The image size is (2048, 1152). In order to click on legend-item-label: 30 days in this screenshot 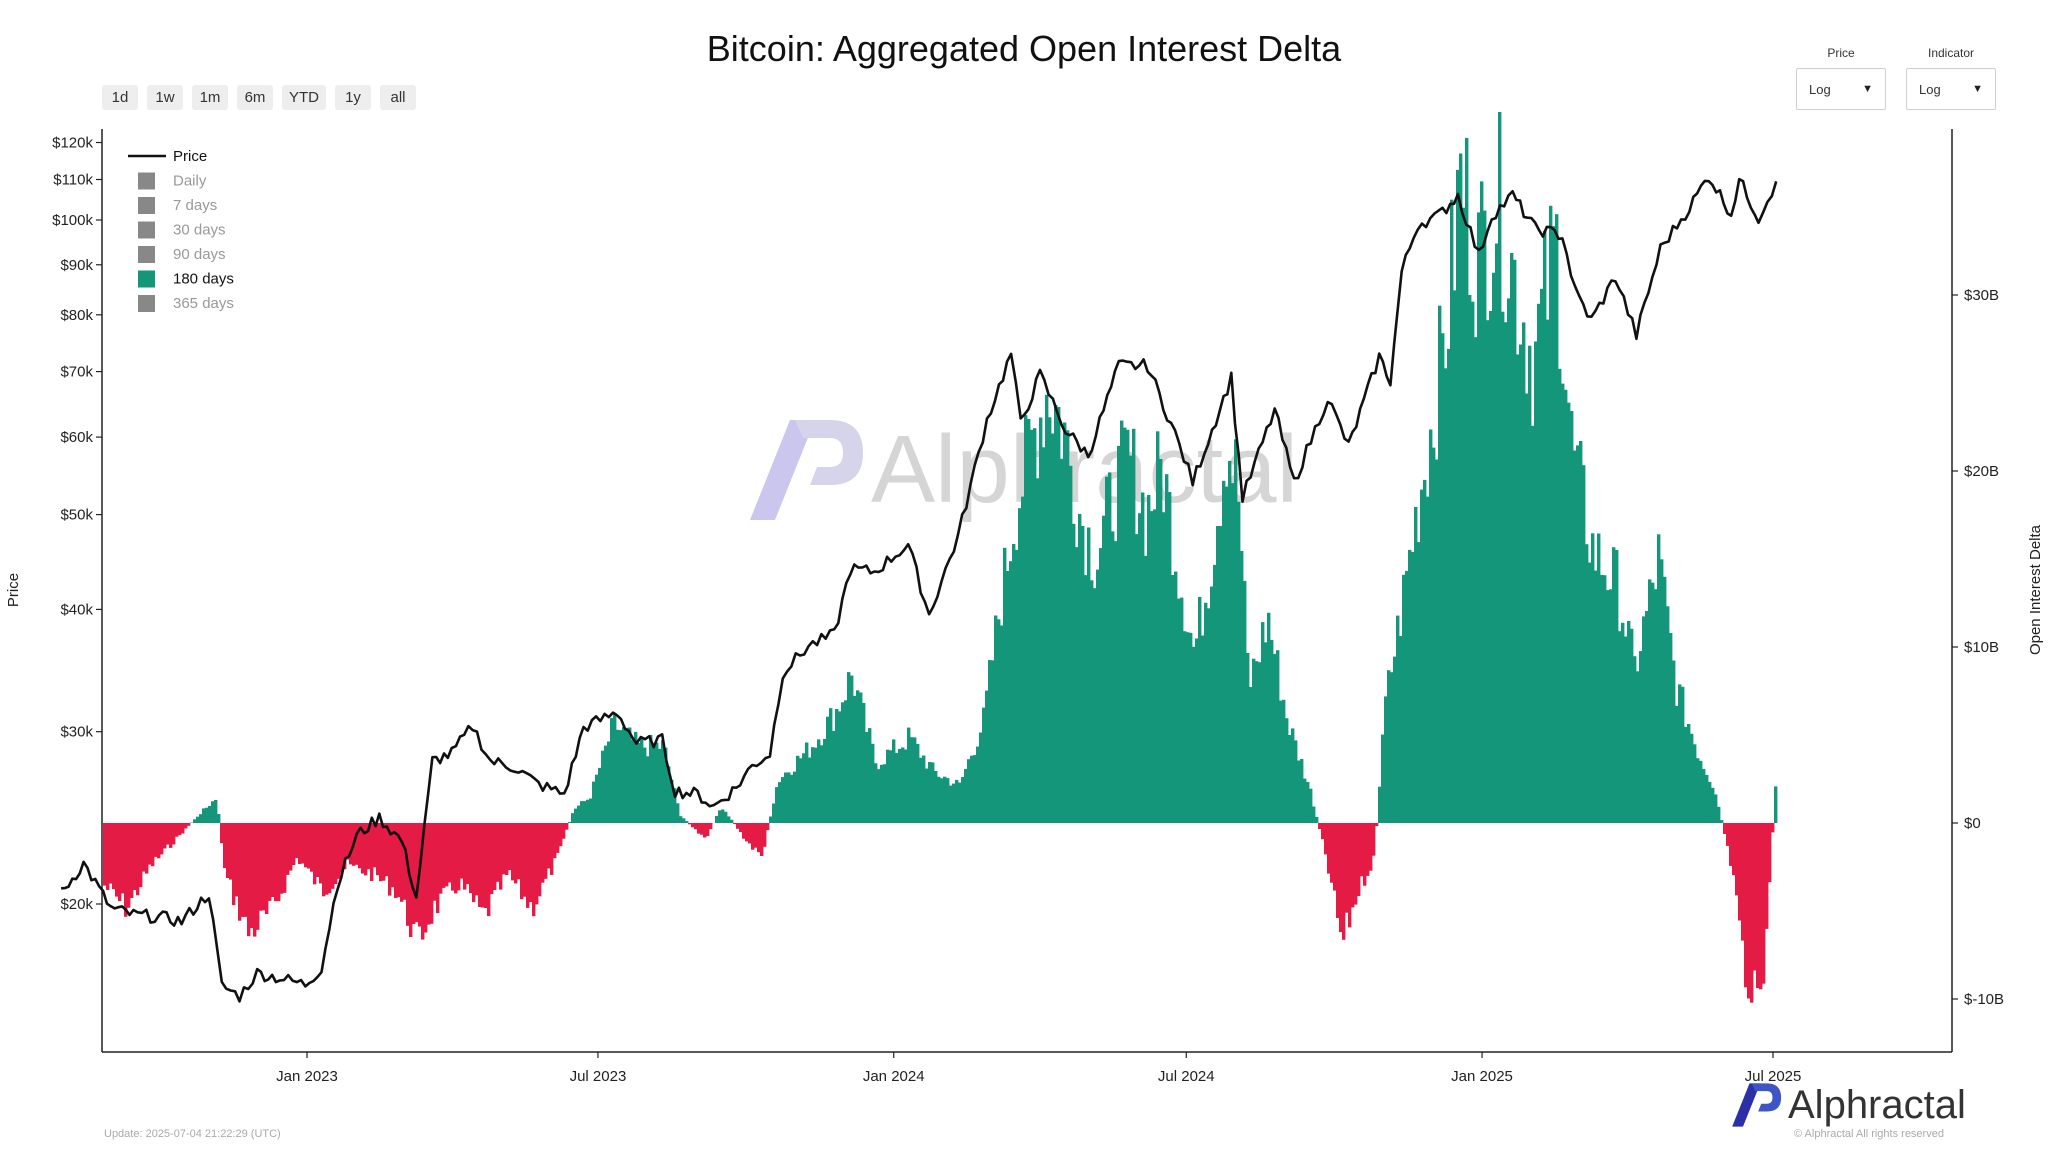, I will do `click(199, 230)`.